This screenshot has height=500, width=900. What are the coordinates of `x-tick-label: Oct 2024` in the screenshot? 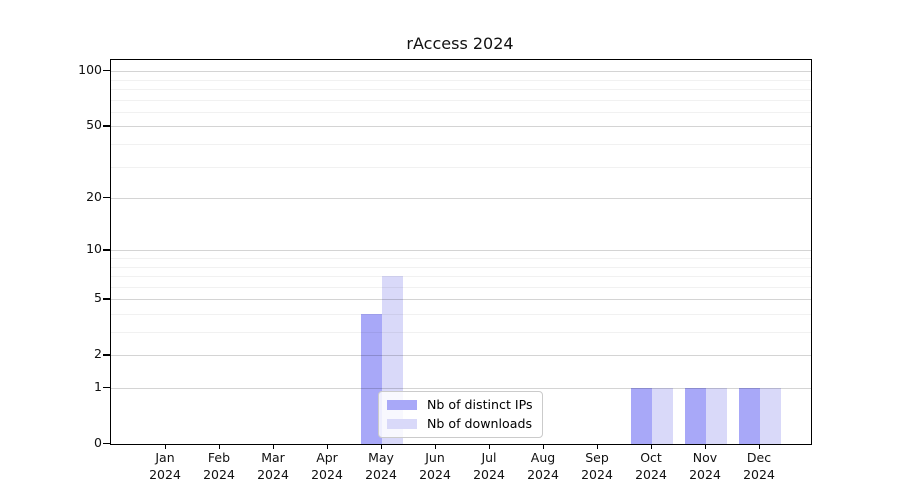 It's located at (651, 466).